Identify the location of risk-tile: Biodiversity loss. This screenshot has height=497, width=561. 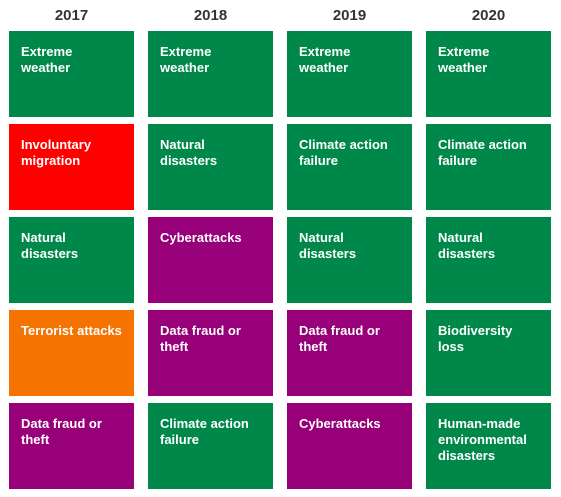
(488, 353).